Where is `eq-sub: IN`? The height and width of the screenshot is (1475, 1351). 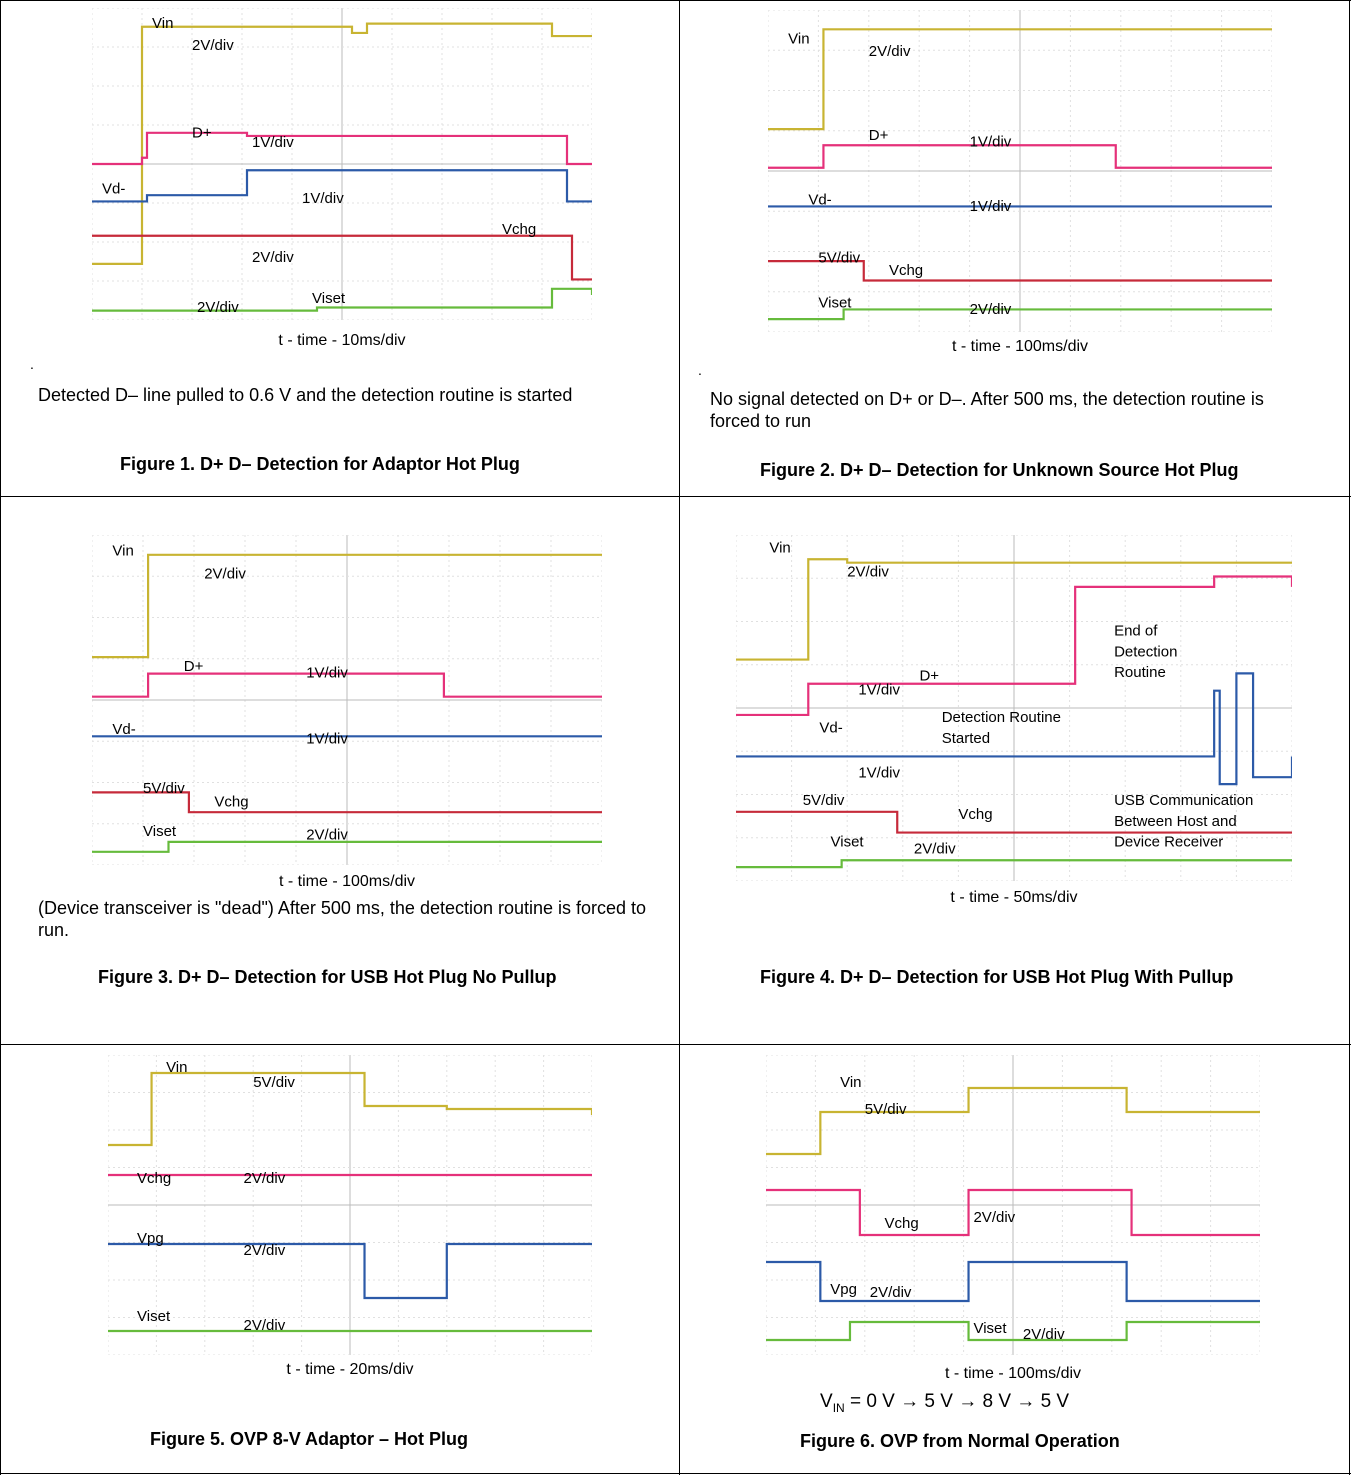
eq-sub: IN is located at coordinates (838, 1407).